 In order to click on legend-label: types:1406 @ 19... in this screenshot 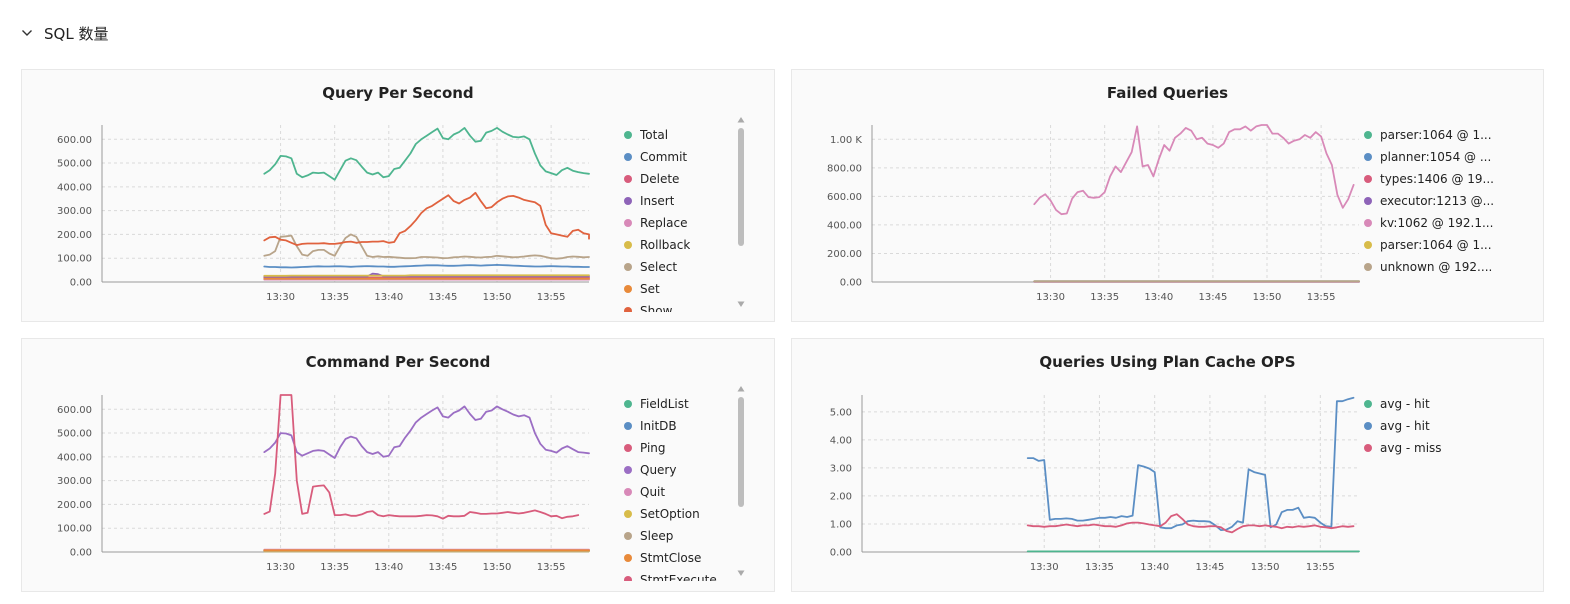, I will do `click(1437, 179)`.